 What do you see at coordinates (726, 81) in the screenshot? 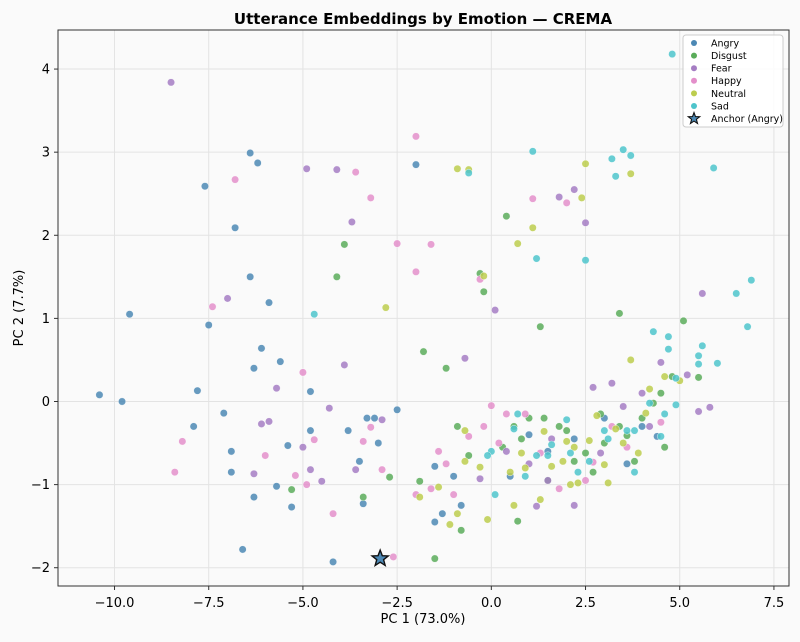
I see `legend-label: Happy` at bounding box center [726, 81].